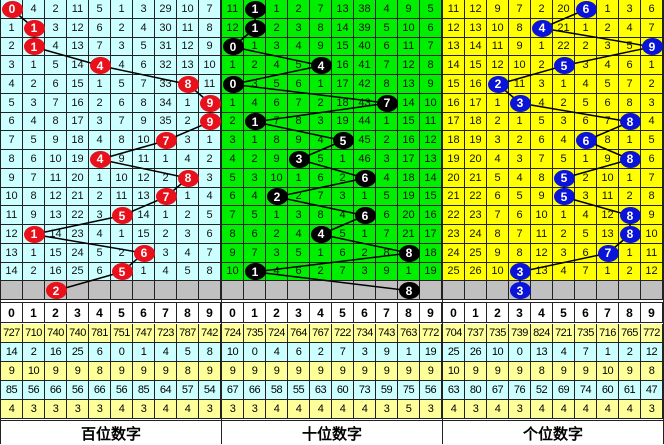  Describe the element at coordinates (255, 333) in the screenshot. I see `stat-cell: 735` at that location.